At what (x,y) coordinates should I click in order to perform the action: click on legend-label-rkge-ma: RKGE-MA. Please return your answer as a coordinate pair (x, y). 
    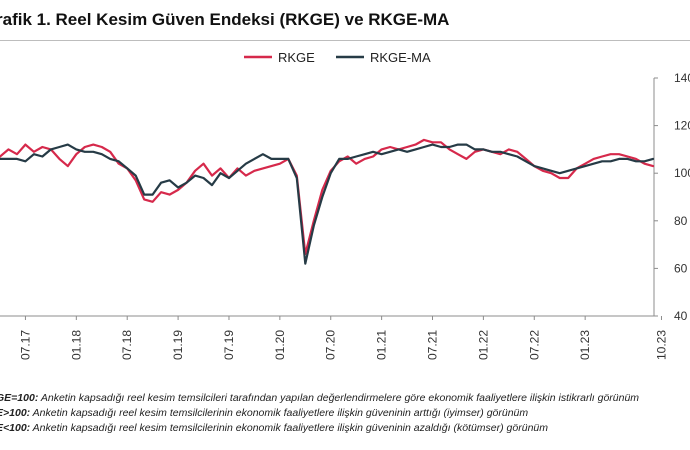
    Looking at the image, I should click on (400, 57).